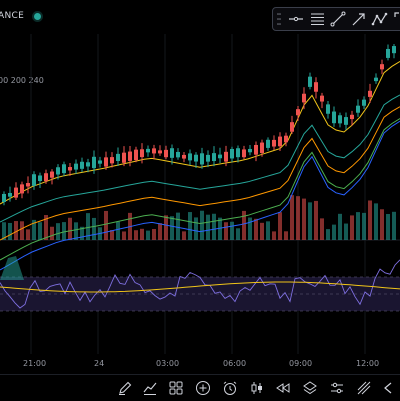 The image size is (400, 401). What do you see at coordinates (176, 388) in the screenshot?
I see `layout-grid-icon` at bounding box center [176, 388].